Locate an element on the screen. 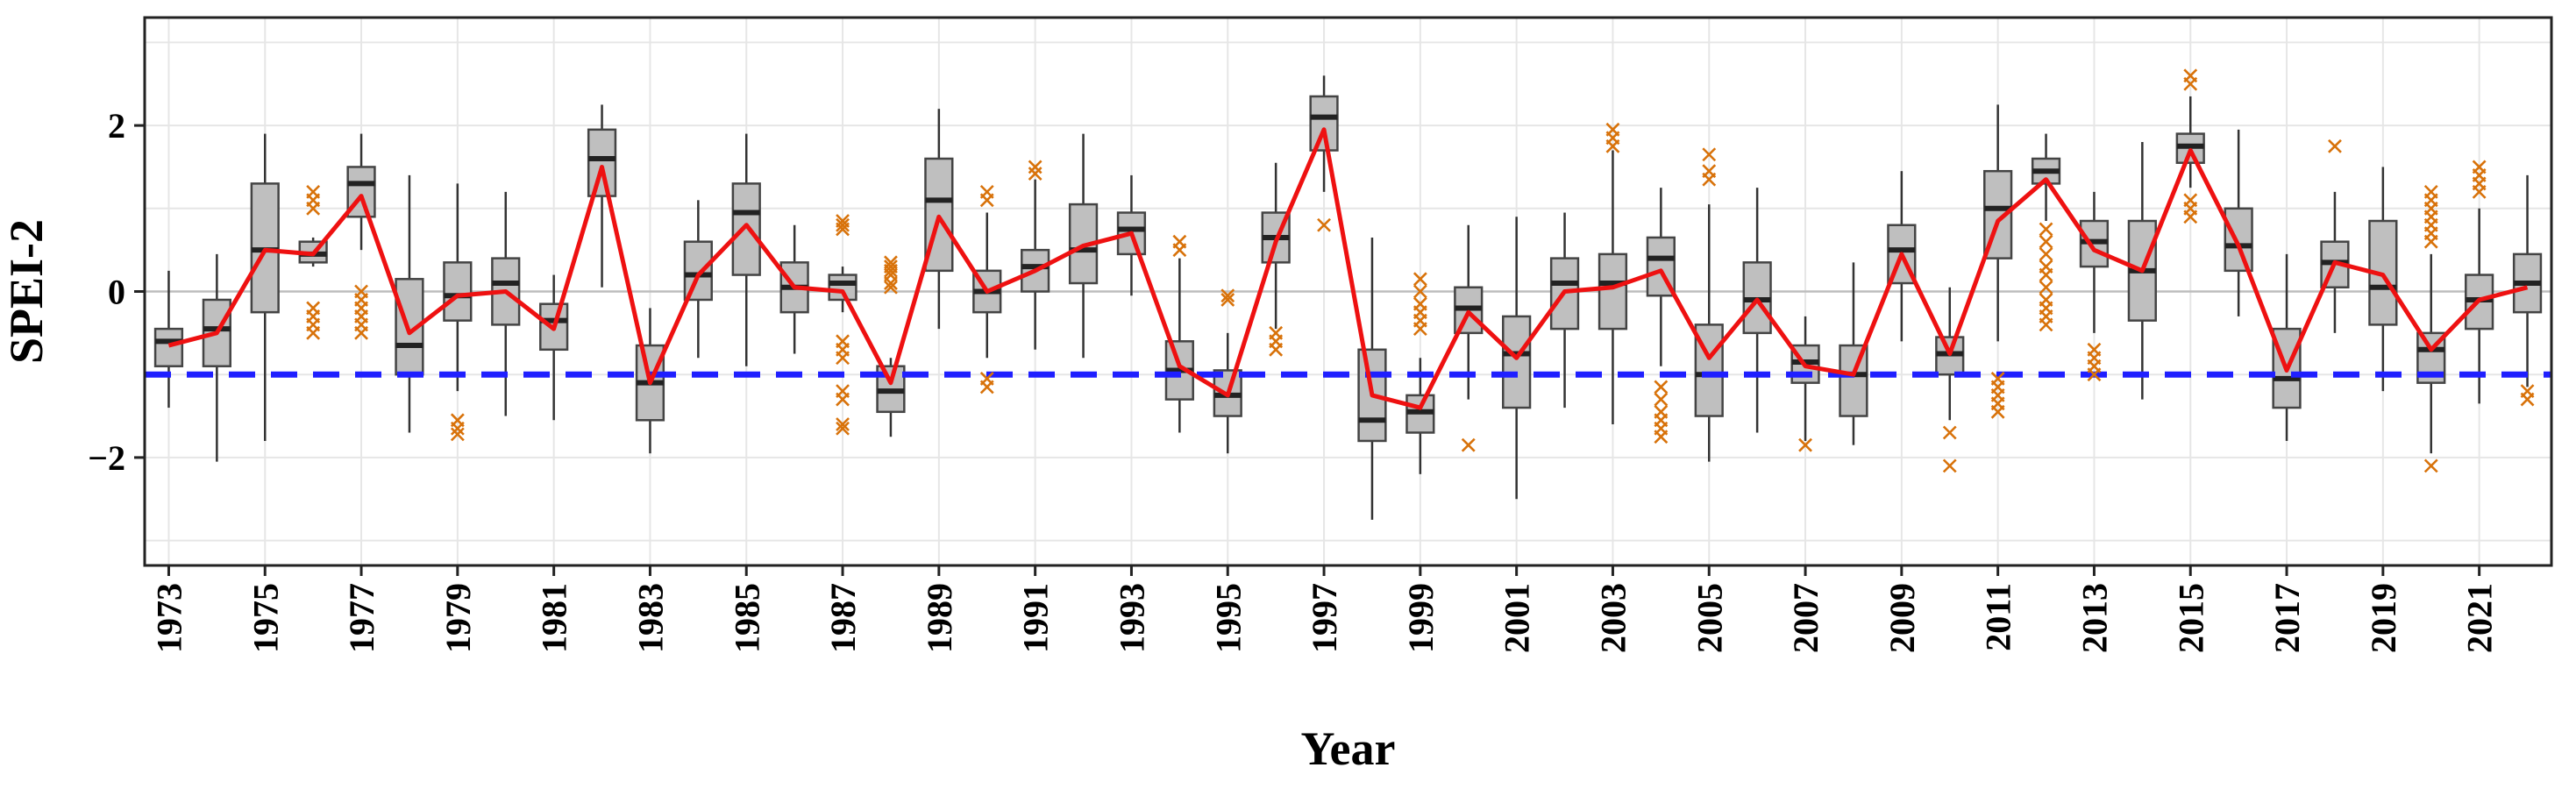  x-tick-label: 2005 is located at coordinates (1709, 618).